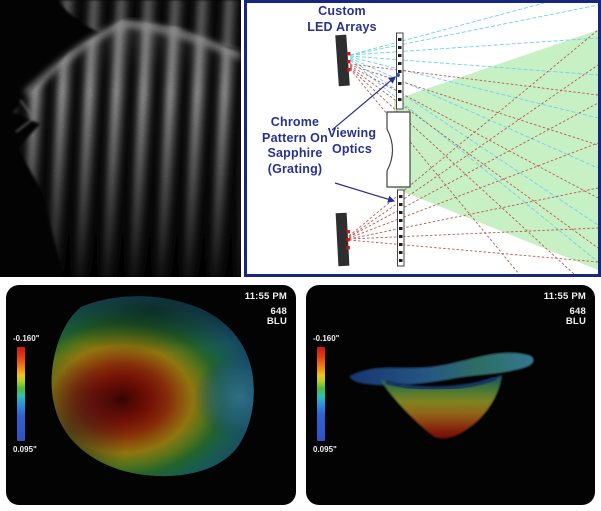 The image size is (601, 511). I want to click on grating-lower, so click(401, 228).